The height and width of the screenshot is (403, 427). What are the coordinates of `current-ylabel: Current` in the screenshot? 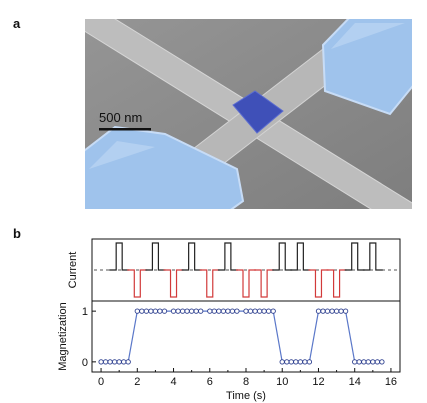 It's located at (73, 270).